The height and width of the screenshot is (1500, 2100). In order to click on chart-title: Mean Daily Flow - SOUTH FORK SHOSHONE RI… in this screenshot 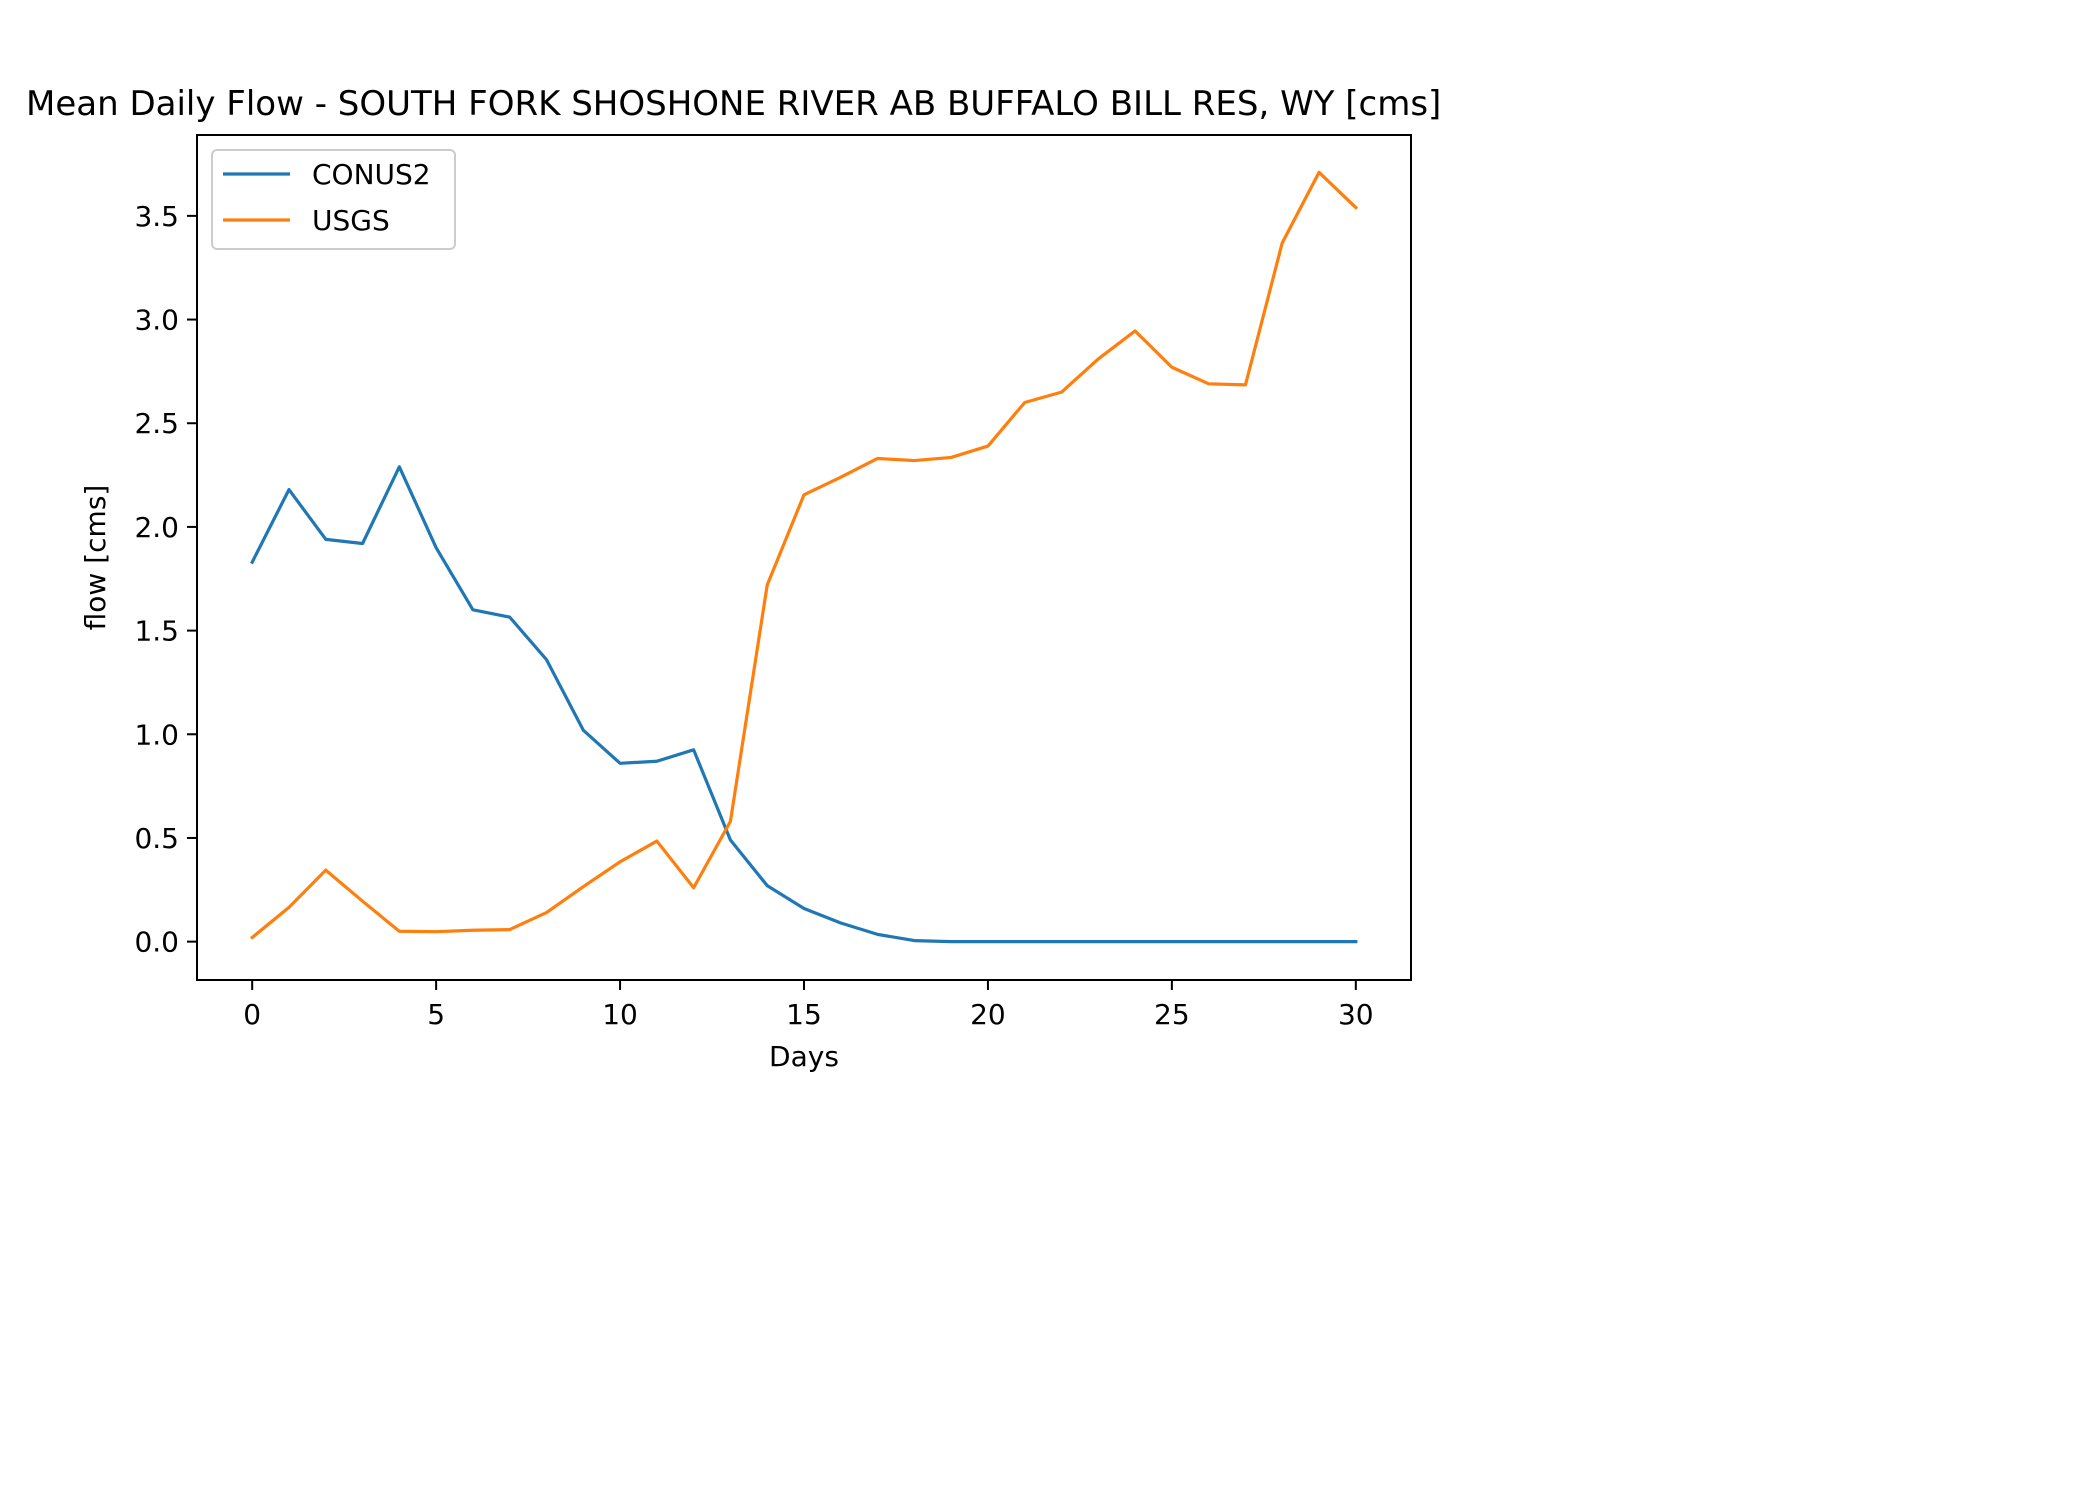, I will do `click(733, 104)`.